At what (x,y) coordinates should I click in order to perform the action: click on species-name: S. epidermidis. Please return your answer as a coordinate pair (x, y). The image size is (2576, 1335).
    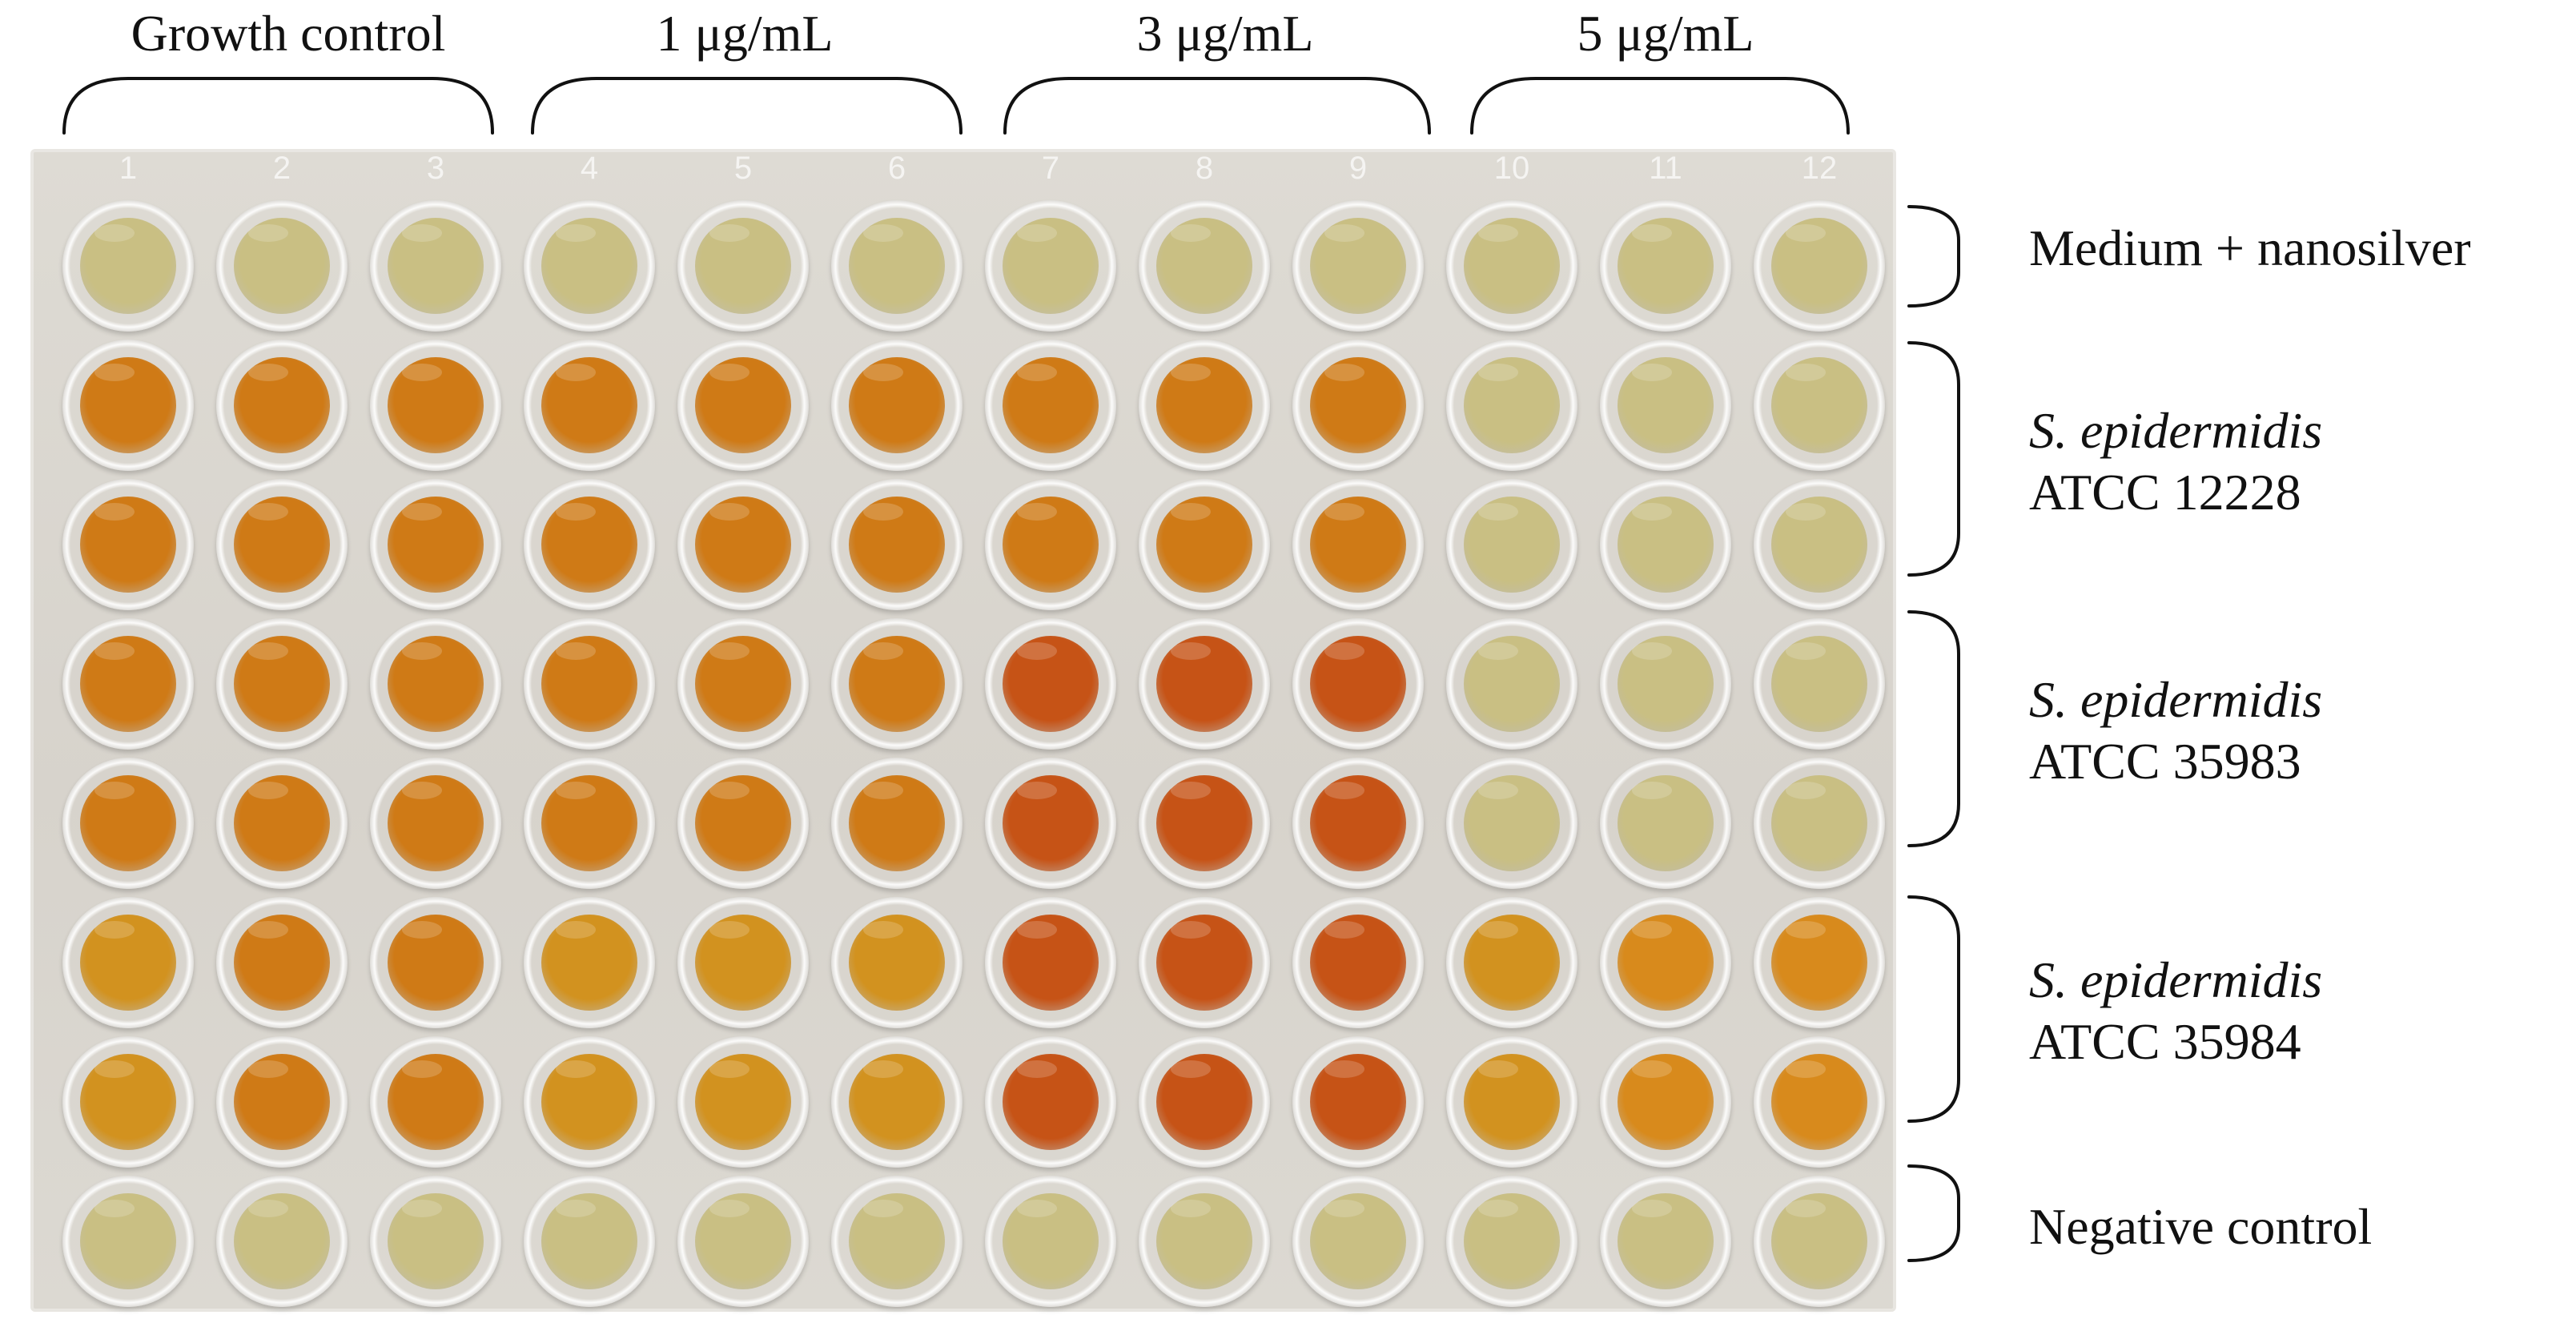
    Looking at the image, I should click on (2176, 699).